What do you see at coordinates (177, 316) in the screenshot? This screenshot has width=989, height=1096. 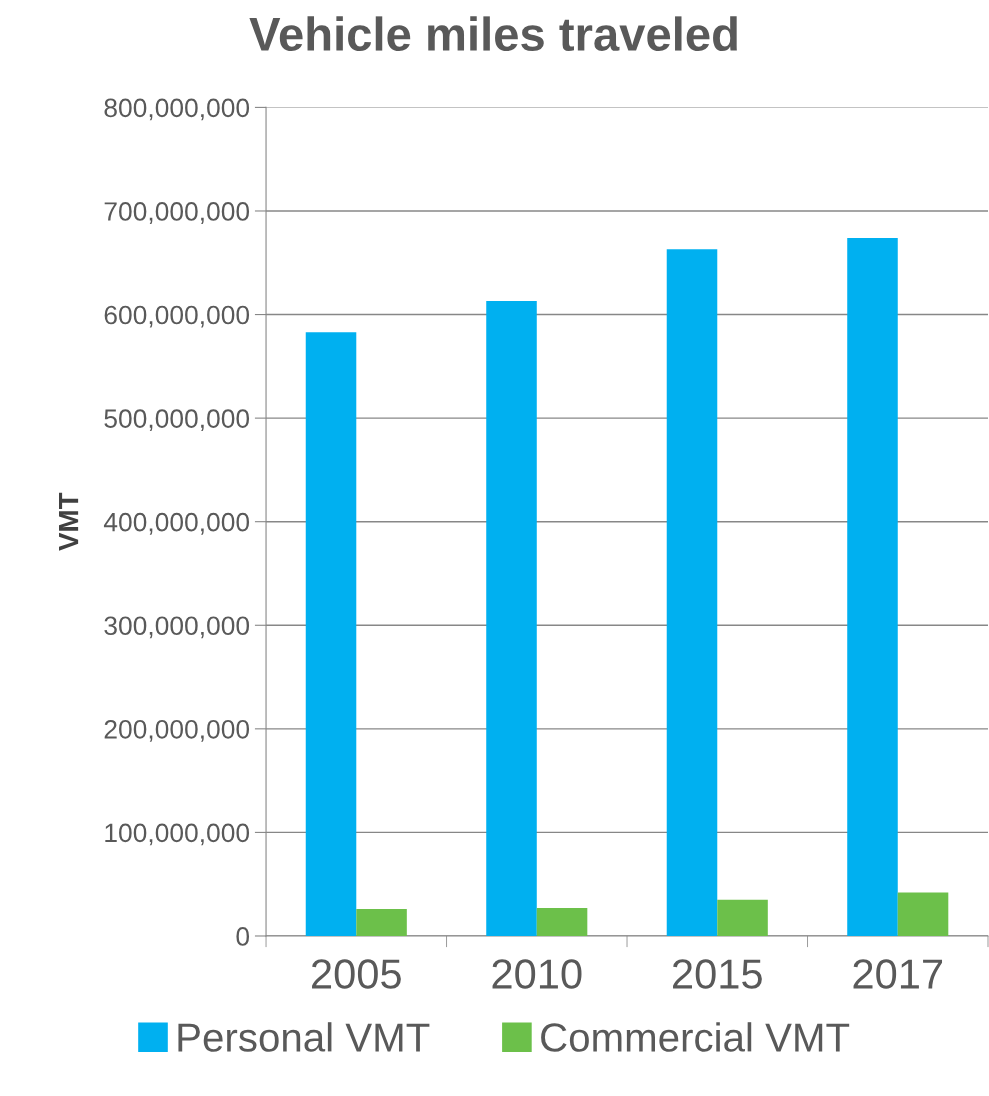 I see `y-tick-label: 600,000,000` at bounding box center [177, 316].